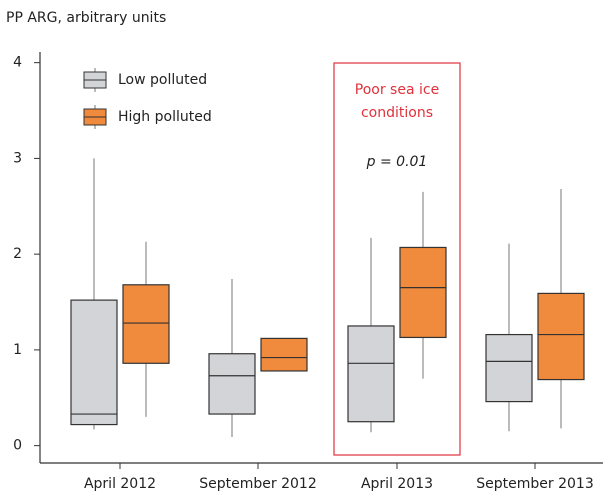 The width and height of the screenshot is (608, 496). Describe the element at coordinates (86, 18) in the screenshot. I see `chart-title: PP ARG, arbitrary units` at that location.